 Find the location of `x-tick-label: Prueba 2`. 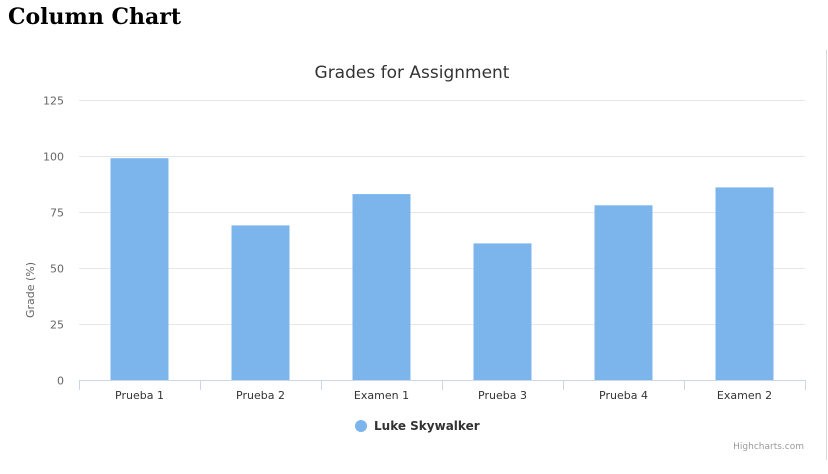

x-tick-label: Prueba 2 is located at coordinates (260, 395).